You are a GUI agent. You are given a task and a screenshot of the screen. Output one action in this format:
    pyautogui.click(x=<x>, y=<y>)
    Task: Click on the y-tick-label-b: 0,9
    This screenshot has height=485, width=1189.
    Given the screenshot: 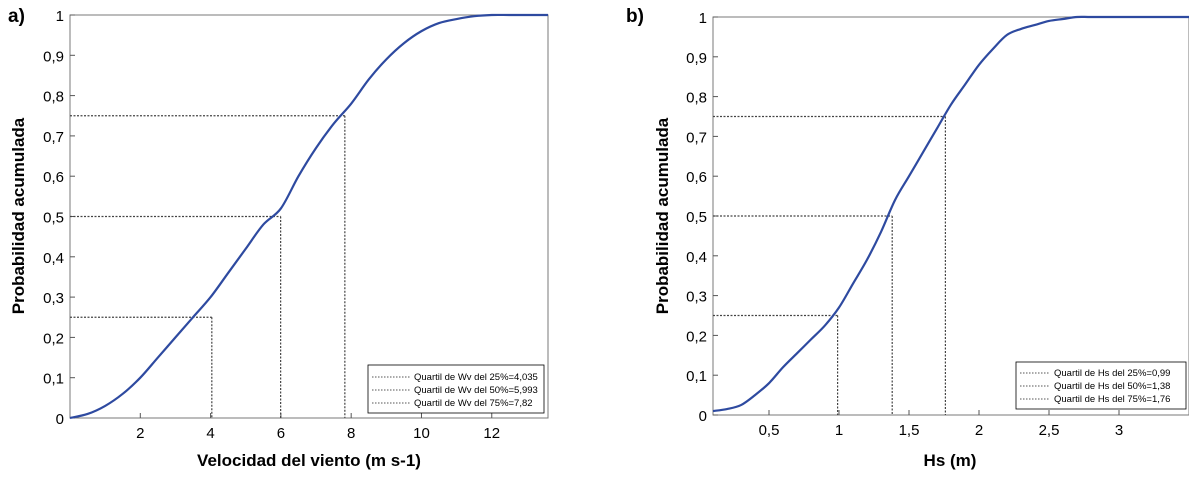 What is the action you would take?
    pyautogui.click(x=696, y=58)
    